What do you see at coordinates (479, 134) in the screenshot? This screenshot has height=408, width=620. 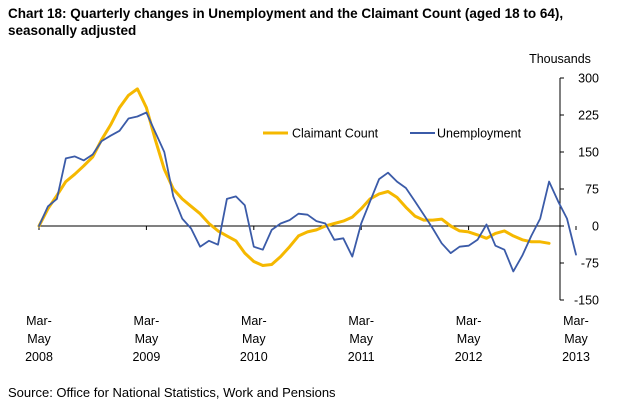 I see `legend-label-unemployment: Unemployment` at bounding box center [479, 134].